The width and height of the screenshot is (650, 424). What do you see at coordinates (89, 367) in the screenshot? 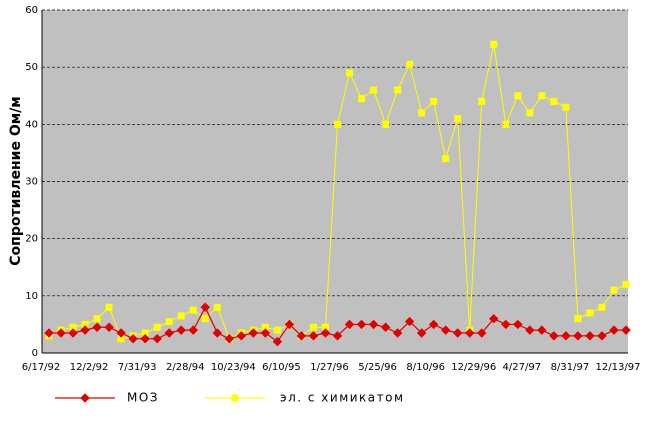
I see `x-tick-label: 12/2/92` at bounding box center [89, 367].